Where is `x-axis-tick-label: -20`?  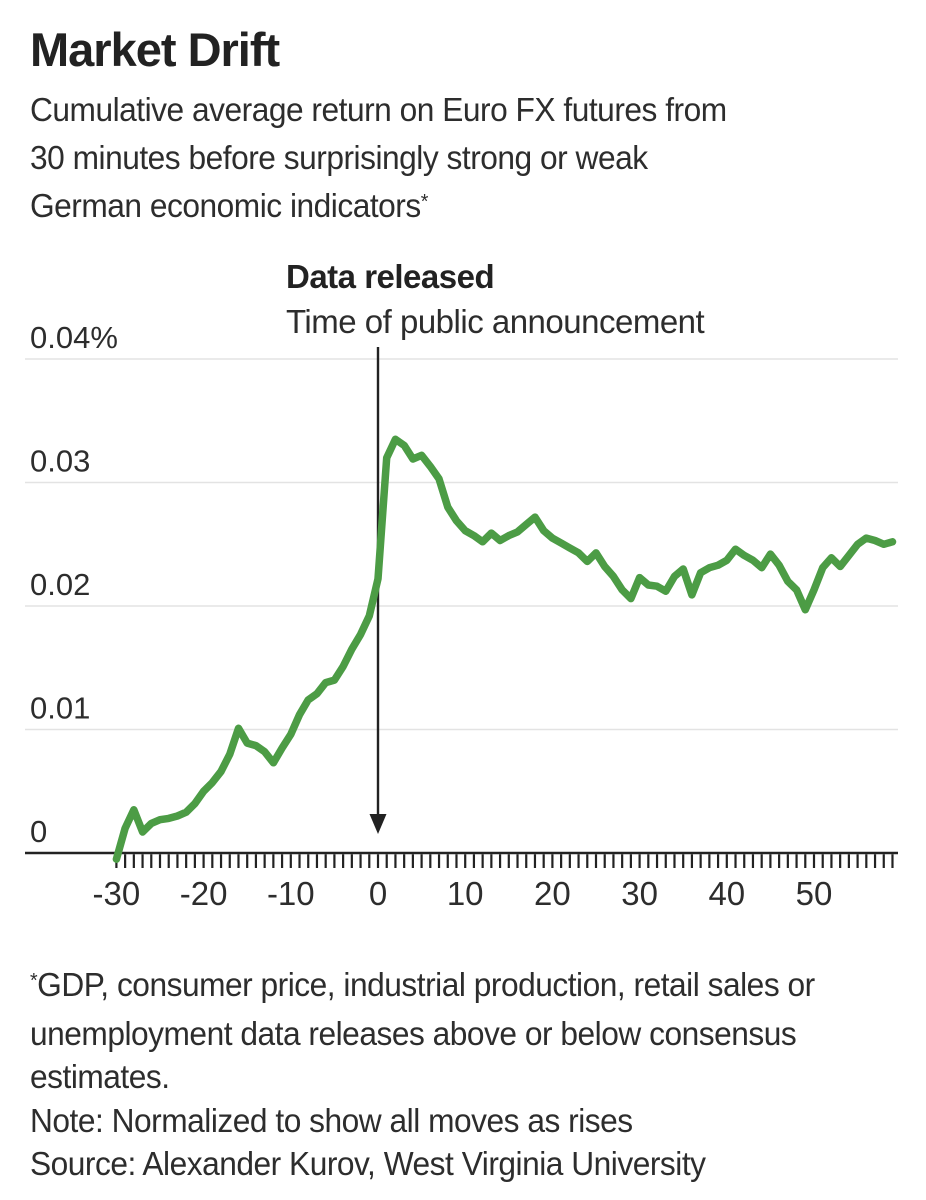
x-axis-tick-label: -20 is located at coordinates (204, 893).